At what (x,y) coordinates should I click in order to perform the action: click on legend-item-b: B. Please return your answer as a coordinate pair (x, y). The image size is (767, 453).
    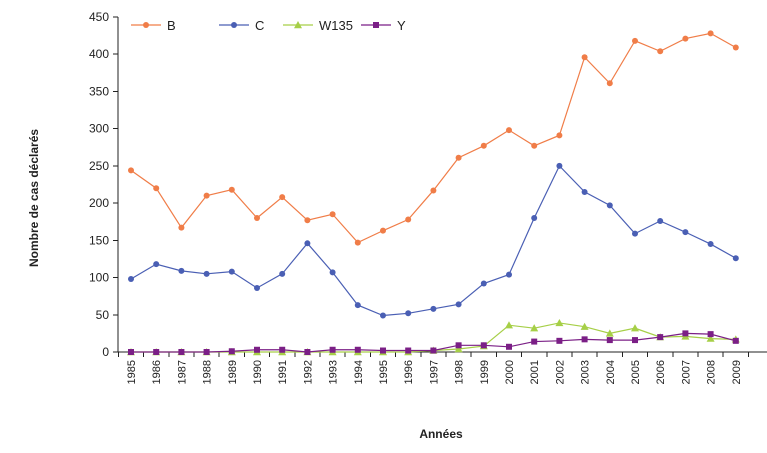
    Looking at the image, I should click on (153, 25).